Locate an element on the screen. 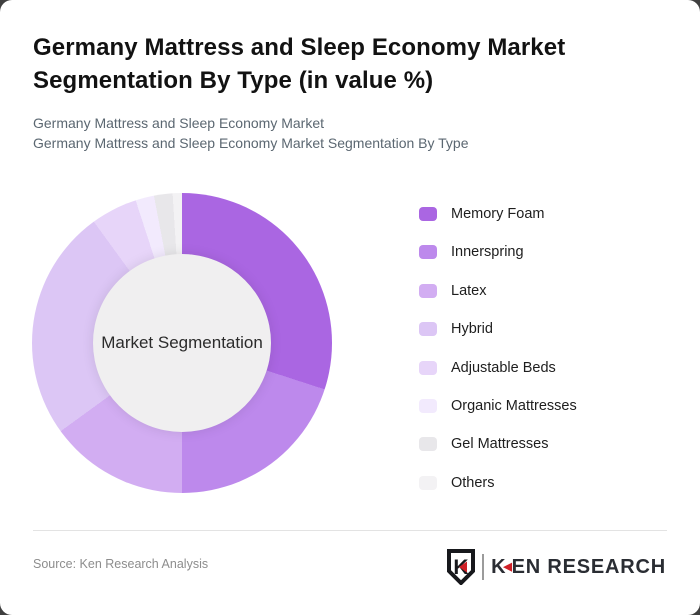 The height and width of the screenshot is (615, 700). legend-label: Hybrid is located at coordinates (472, 329).